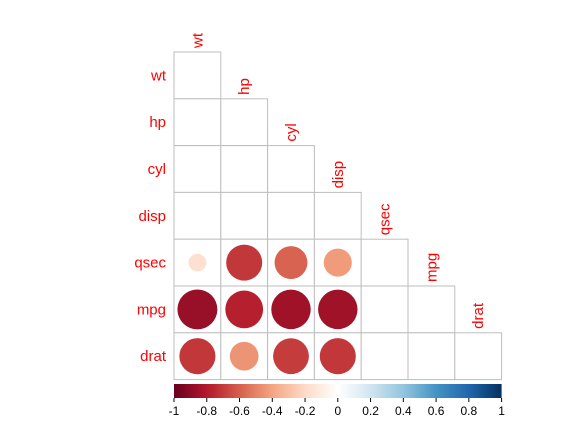  What do you see at coordinates (403, 411) in the screenshot?
I see `colorbar-tick-label: 0.4` at bounding box center [403, 411].